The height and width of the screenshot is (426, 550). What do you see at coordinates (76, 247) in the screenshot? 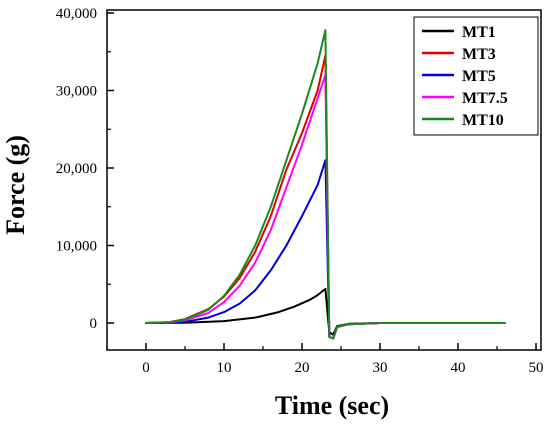
I see `y-tick-label-10000: 10,000` at bounding box center [76, 247].